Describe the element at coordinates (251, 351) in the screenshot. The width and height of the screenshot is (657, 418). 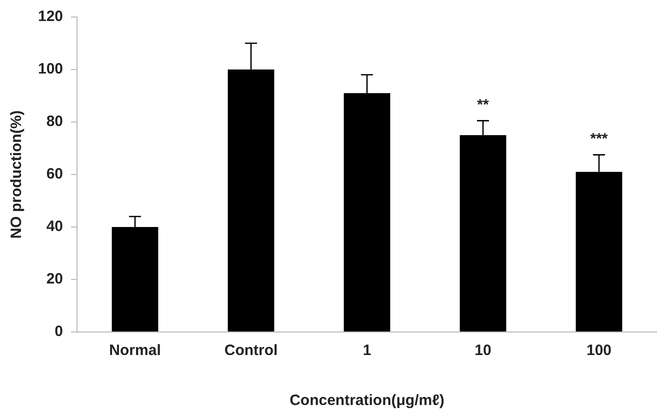
I see `x-tick-label: Control` at that location.